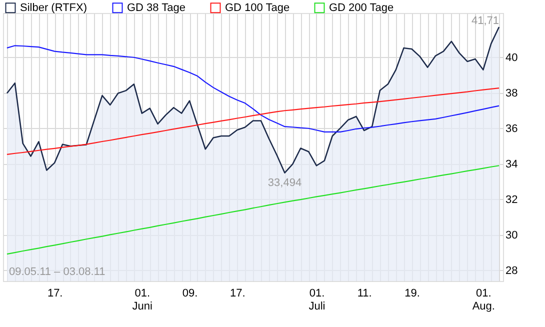 The width and height of the screenshot is (545, 327). What do you see at coordinates (512, 270) in the screenshot?
I see `y-tick-label: 28` at bounding box center [512, 270].